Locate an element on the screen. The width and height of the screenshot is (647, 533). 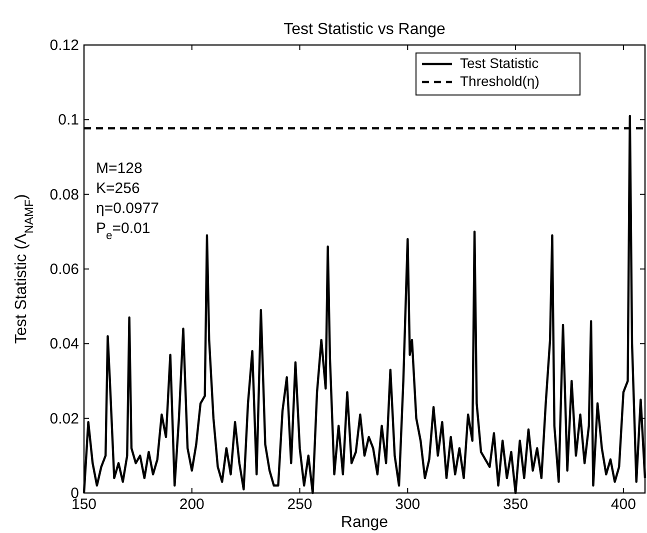
x-tick-label: 200 is located at coordinates (191, 504).